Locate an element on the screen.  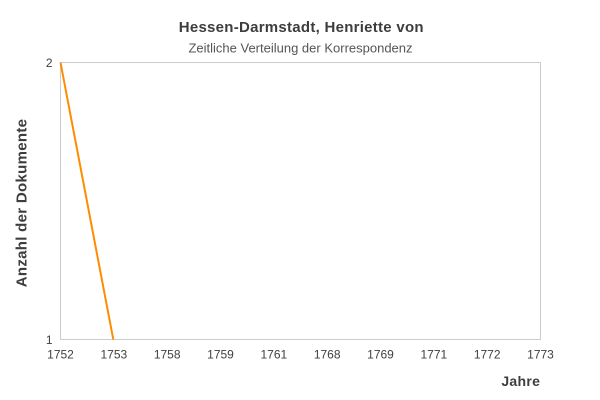
svg-text: 1758 is located at coordinates (167, 355).